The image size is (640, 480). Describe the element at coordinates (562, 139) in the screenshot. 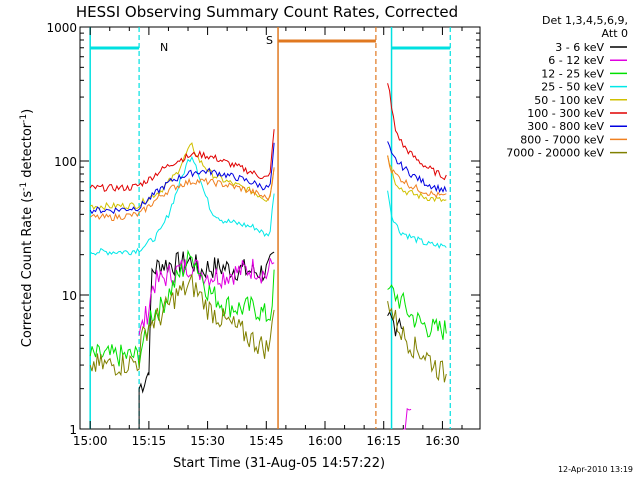

I see `legend-label-7: 800 - 7000 keV` at that location.